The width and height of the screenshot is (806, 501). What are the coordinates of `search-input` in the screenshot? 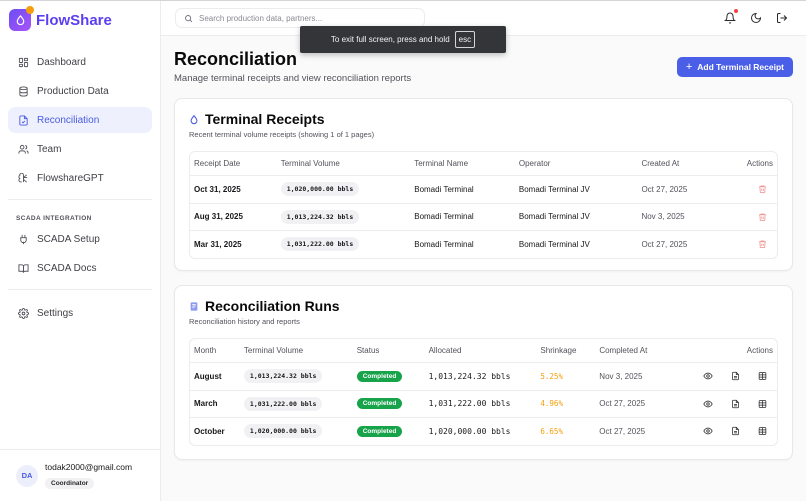 It's located at (299, 18).